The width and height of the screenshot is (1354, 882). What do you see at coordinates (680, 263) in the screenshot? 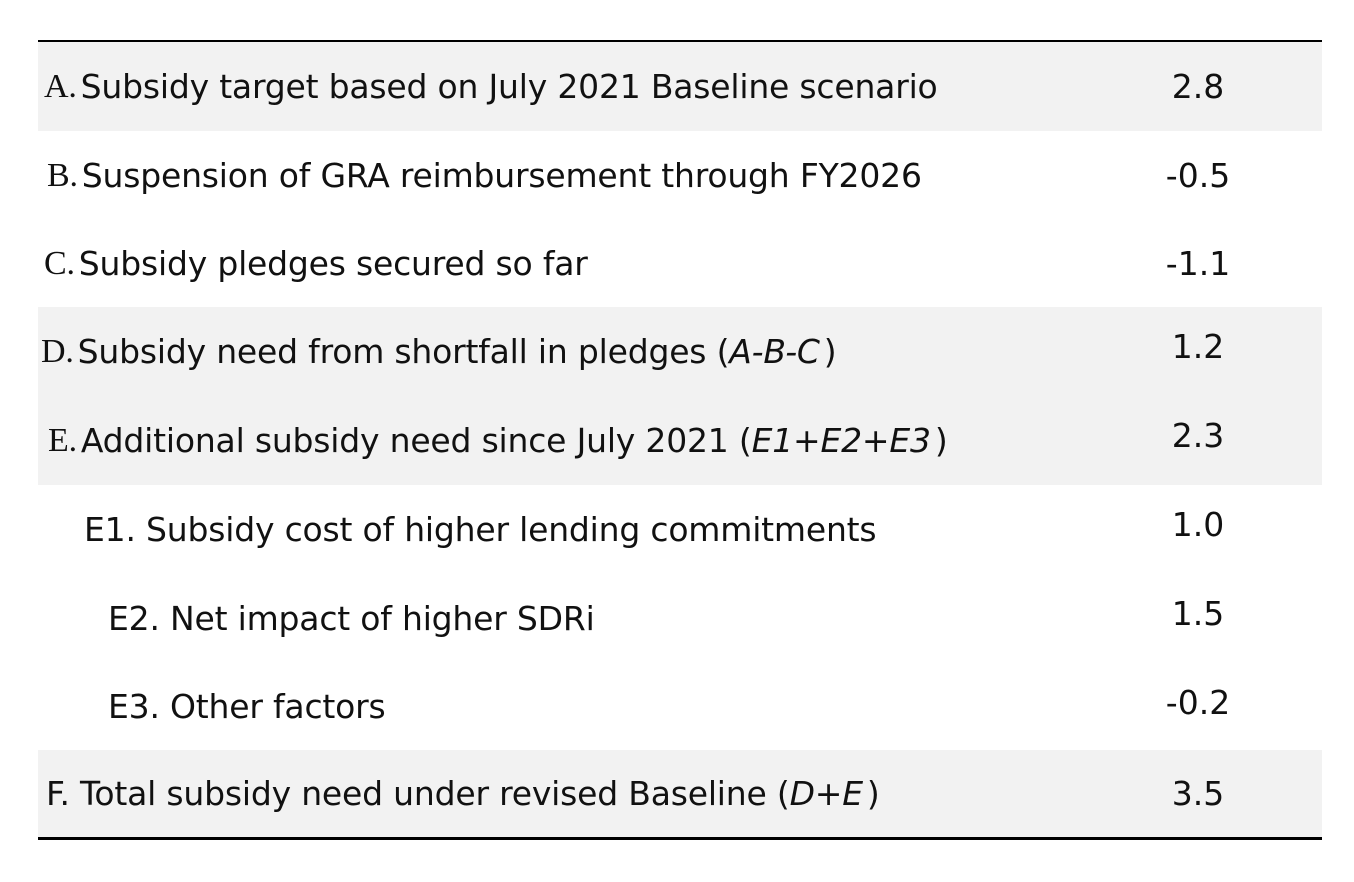
I see `table-row: C. Subsidy pledges secured so far -1.1` at bounding box center [680, 263].